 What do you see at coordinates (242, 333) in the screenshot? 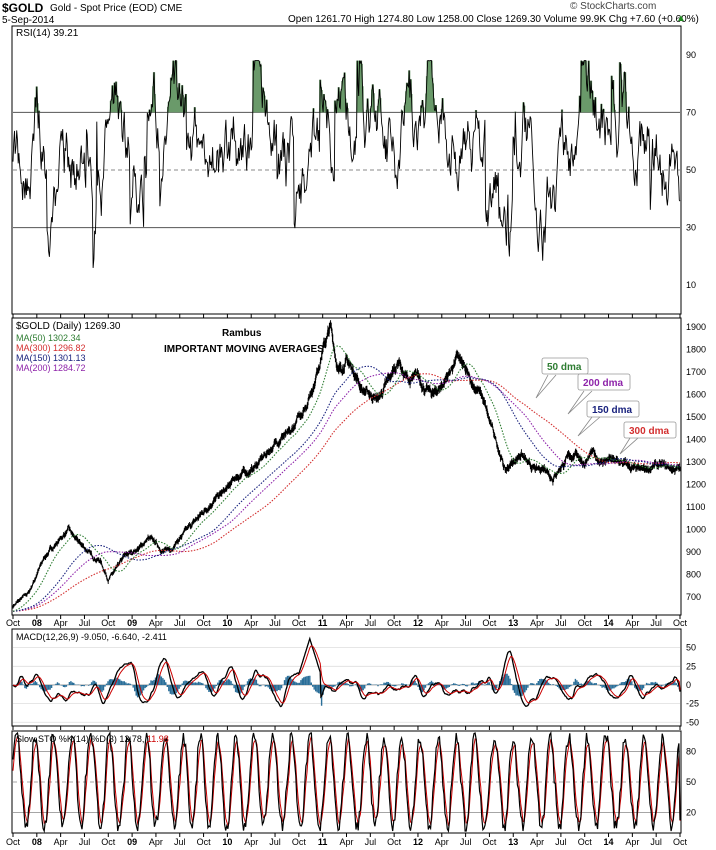
I see `chart-author: Rambus` at bounding box center [242, 333].